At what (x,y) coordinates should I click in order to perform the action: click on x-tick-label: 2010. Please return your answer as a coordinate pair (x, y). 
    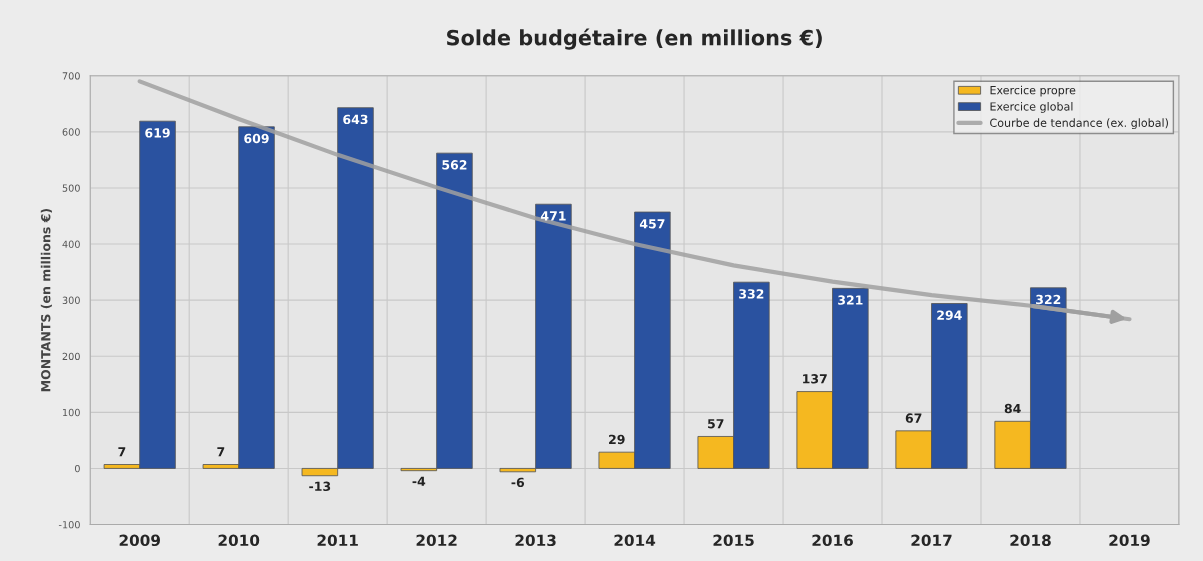
    Looking at the image, I should click on (239, 540).